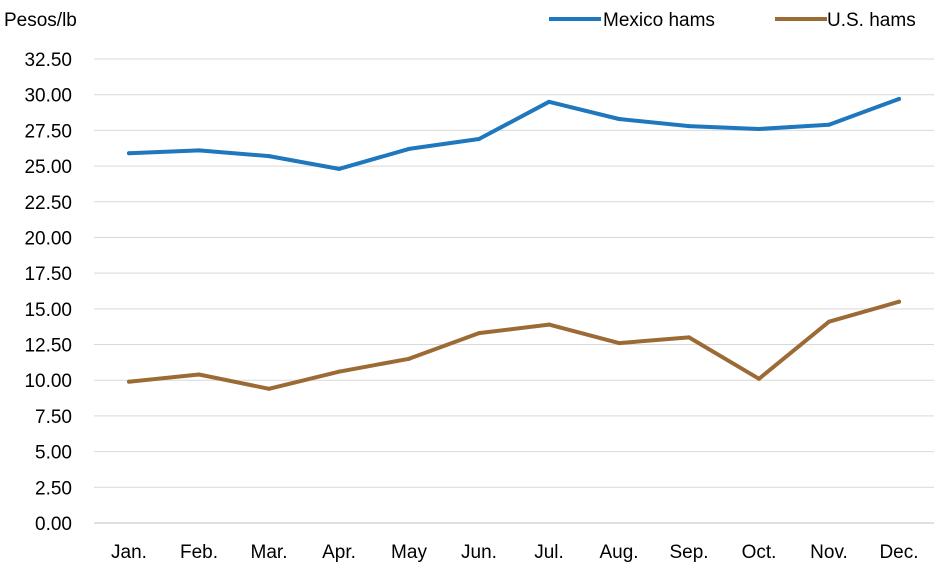 This screenshot has width=940, height=570. What do you see at coordinates (40, 20) in the screenshot?
I see `y-axis-label: Pesos/lb` at bounding box center [40, 20].